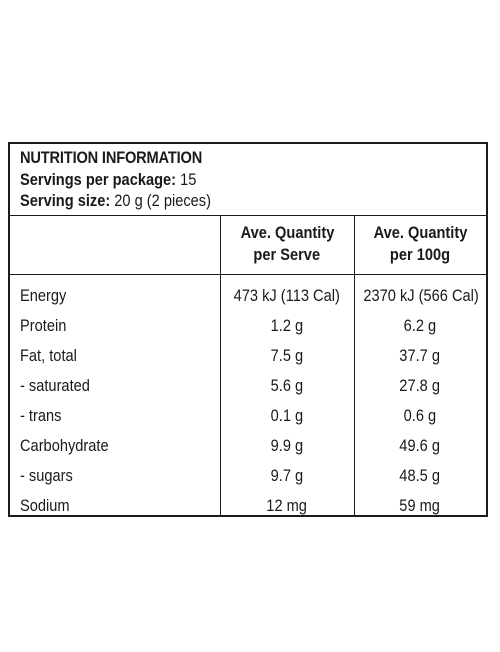  I want to click on column-header-divider, so click(248, 274).